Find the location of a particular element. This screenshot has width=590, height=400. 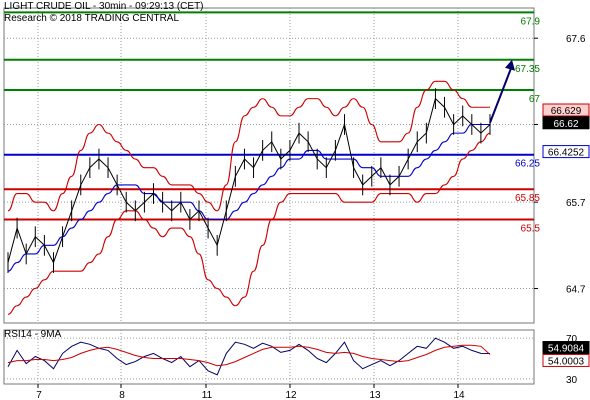

price-badge: 54.0003 is located at coordinates (566, 360).